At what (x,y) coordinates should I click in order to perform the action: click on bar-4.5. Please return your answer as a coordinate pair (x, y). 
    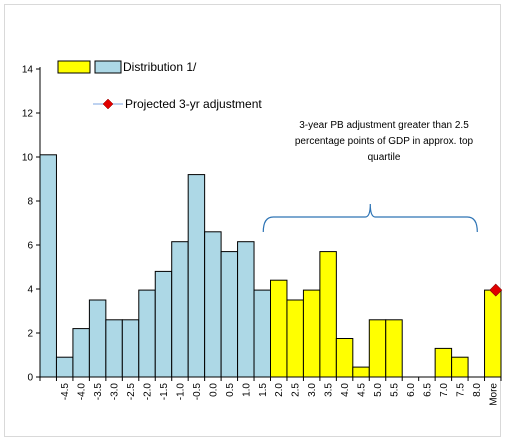
    Looking at the image, I should click on (361, 372).